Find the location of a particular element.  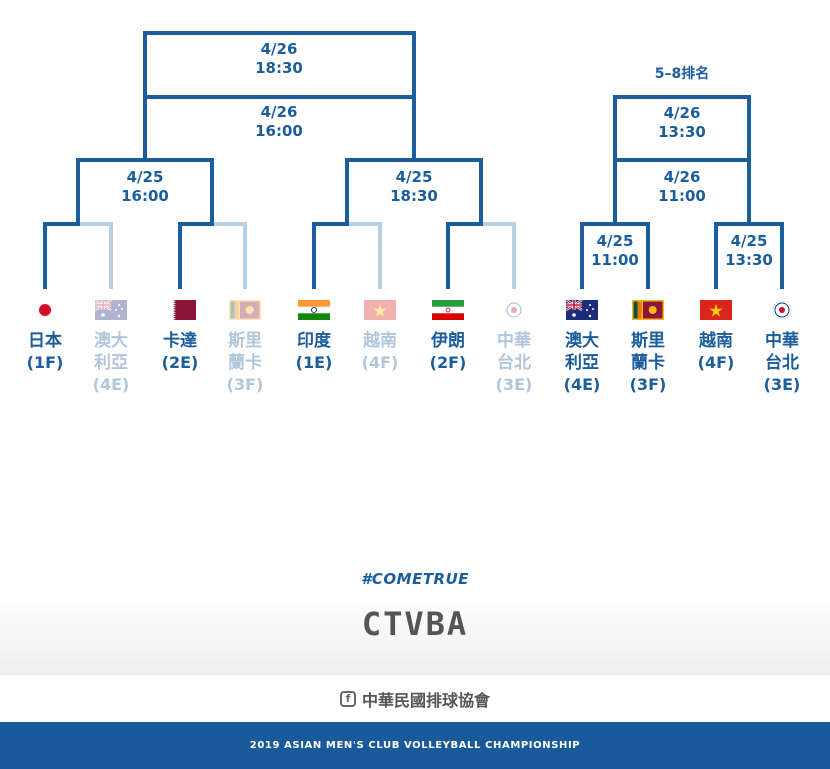

team-seed: (2E) is located at coordinates (180, 362).